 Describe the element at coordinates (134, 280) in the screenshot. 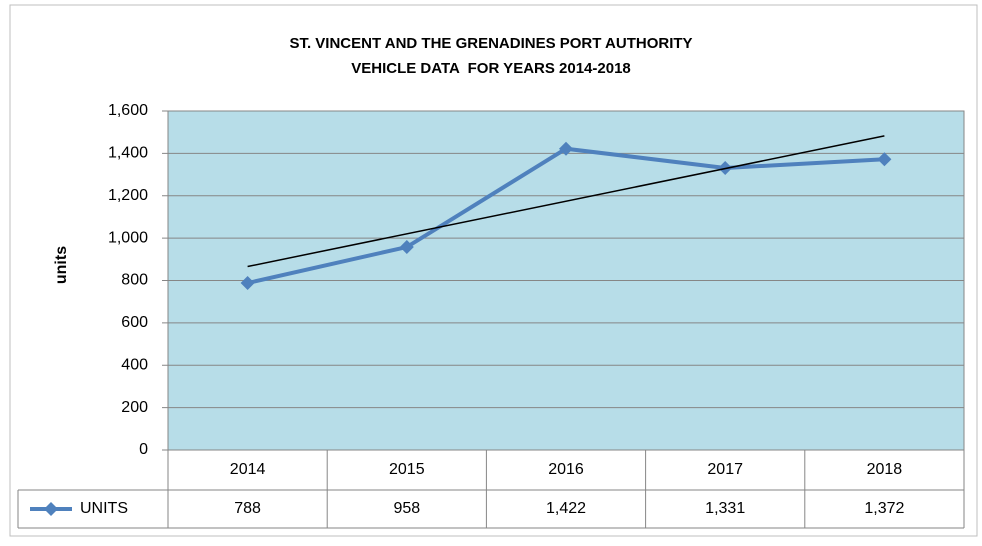

I see `y-tick-label: 800` at that location.